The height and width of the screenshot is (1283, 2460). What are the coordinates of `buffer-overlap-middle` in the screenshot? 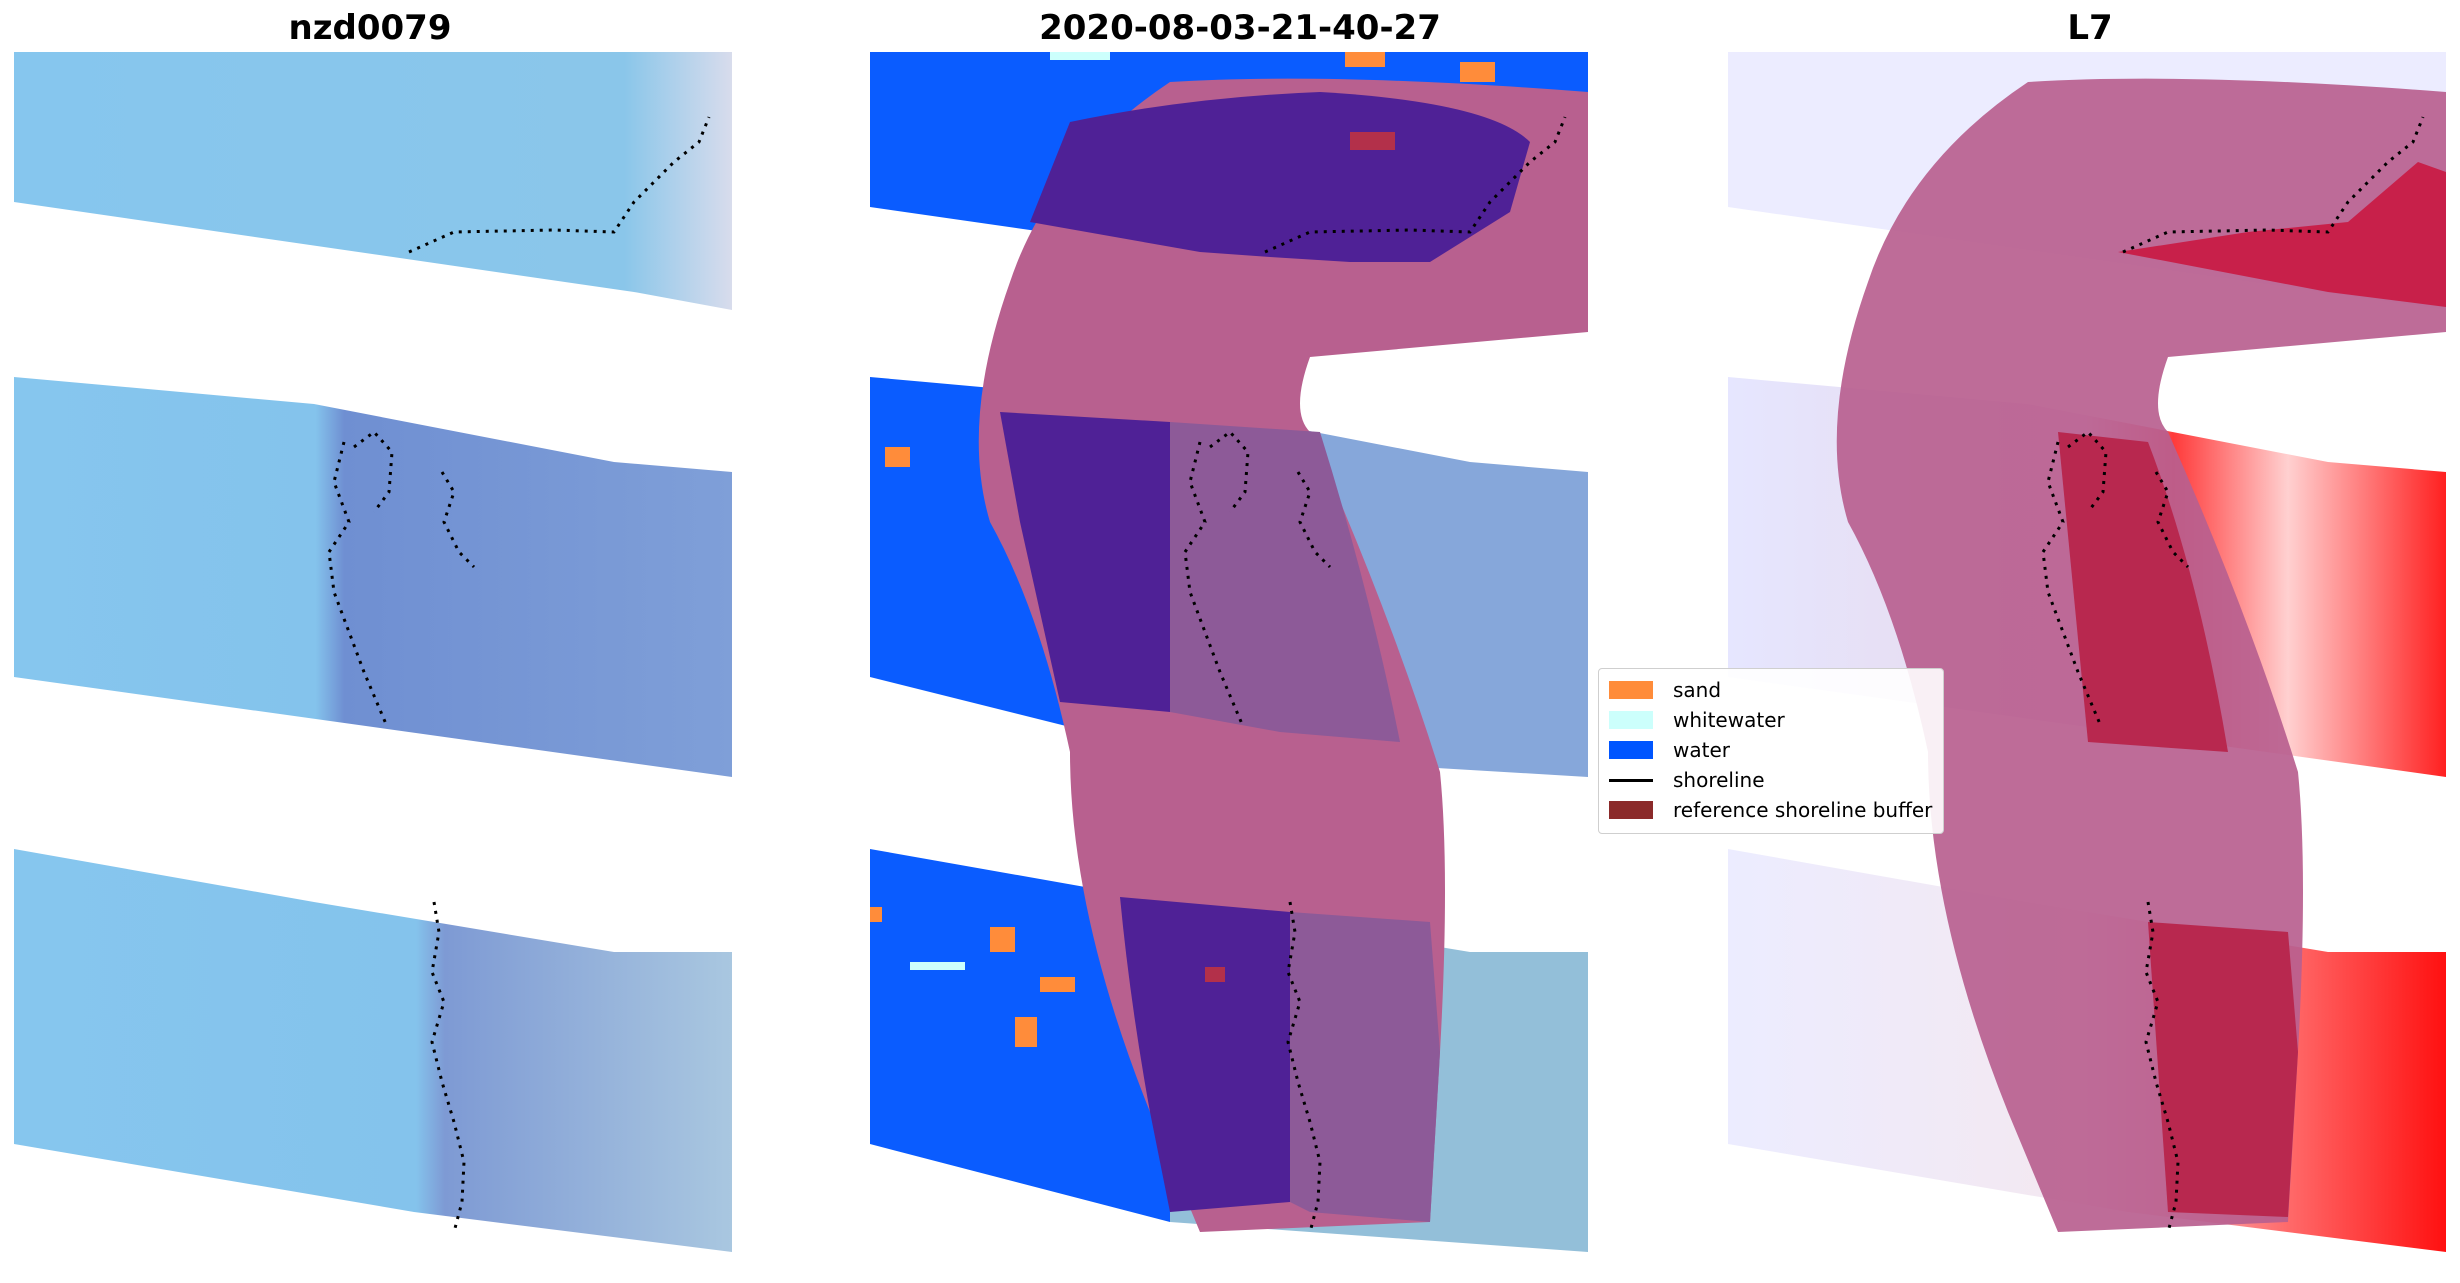 It's located at (1085, 562).